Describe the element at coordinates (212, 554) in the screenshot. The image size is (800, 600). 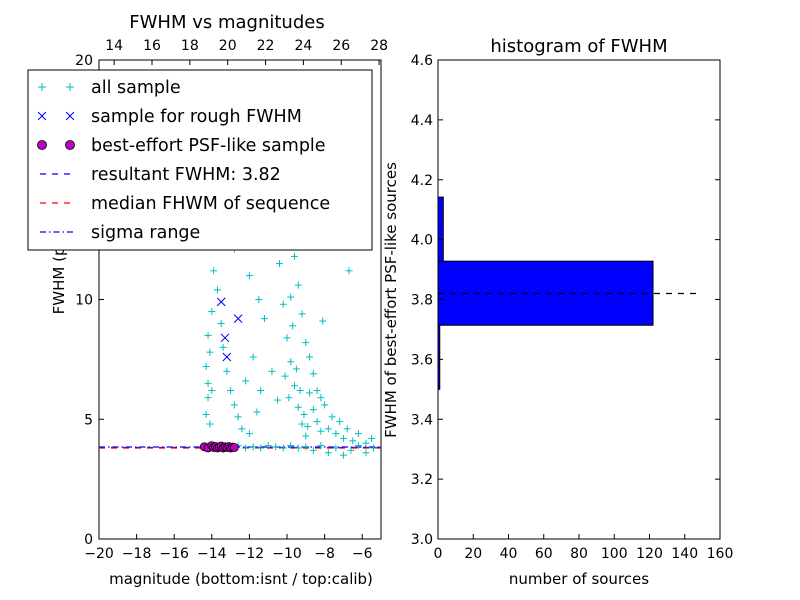
I see `left-x-tick-label-3: −14` at that location.